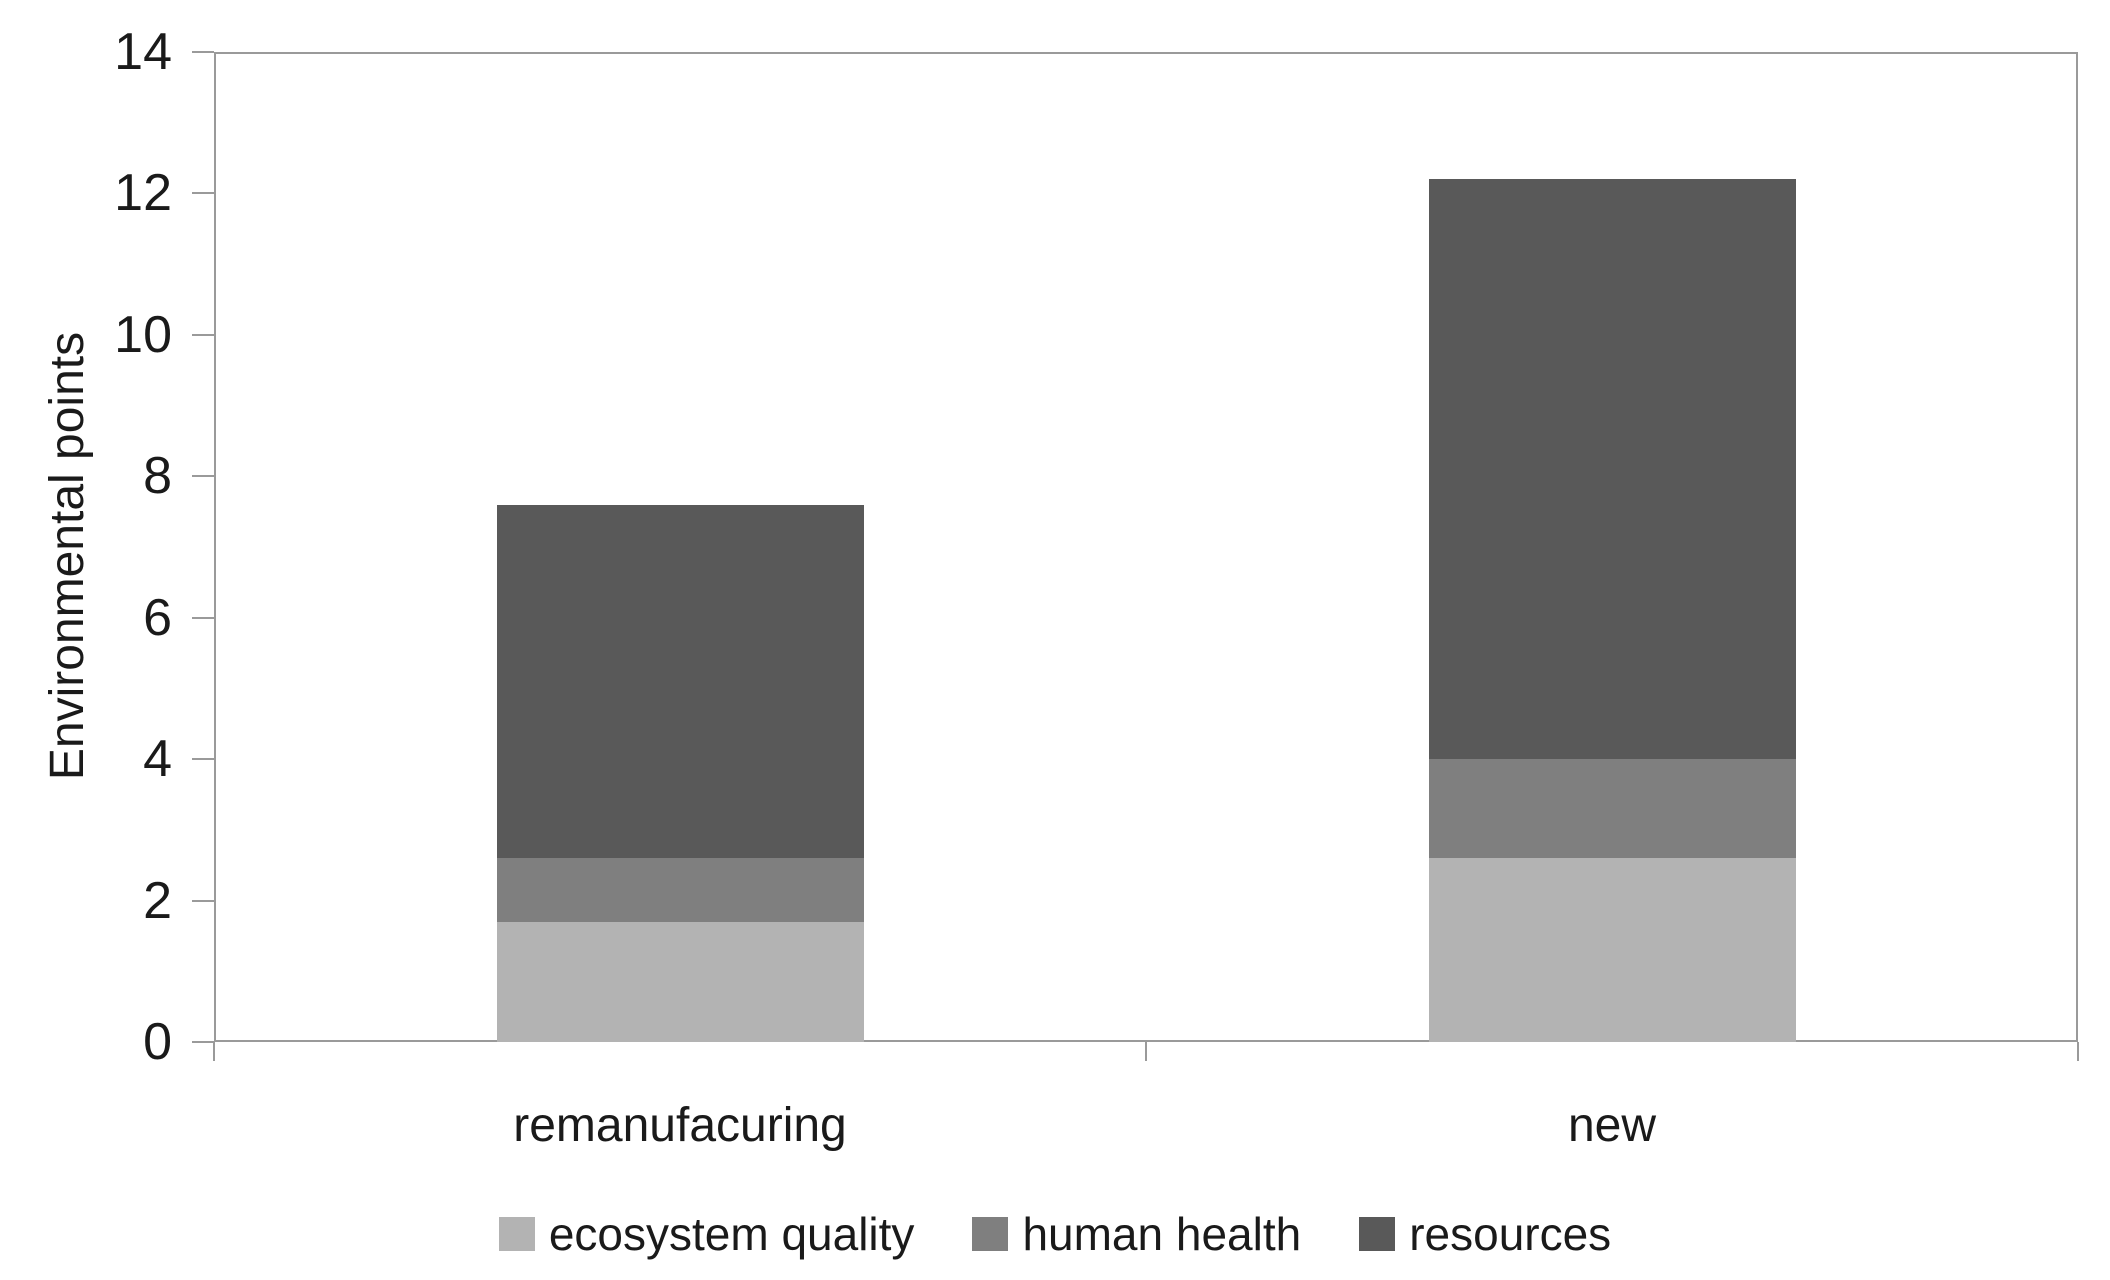  I want to click on y-tick-label: 6, so click(157, 617).